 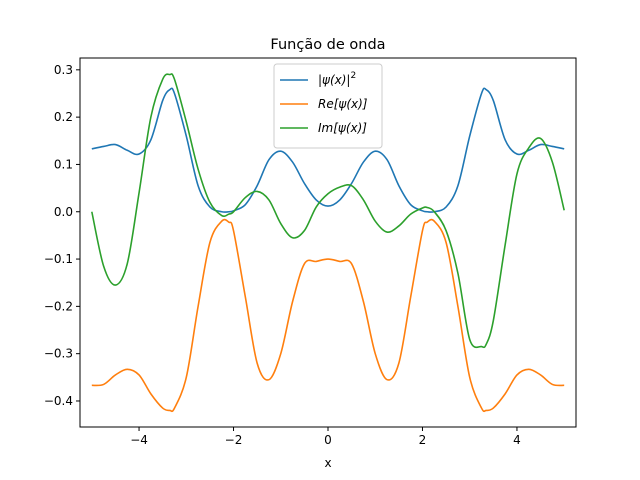 I want to click on x-tick-label: 0, so click(x=328, y=440).